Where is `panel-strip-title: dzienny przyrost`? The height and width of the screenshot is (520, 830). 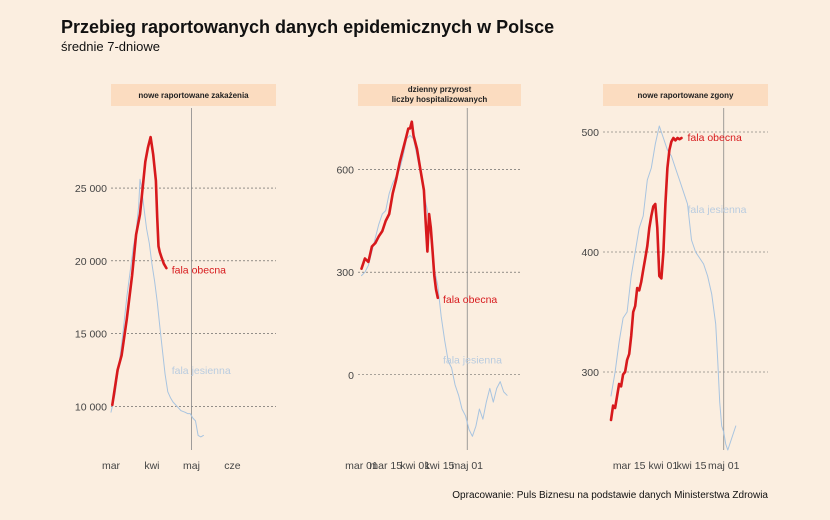
panel-strip-title: dzienny przyrost is located at coordinates (440, 89).